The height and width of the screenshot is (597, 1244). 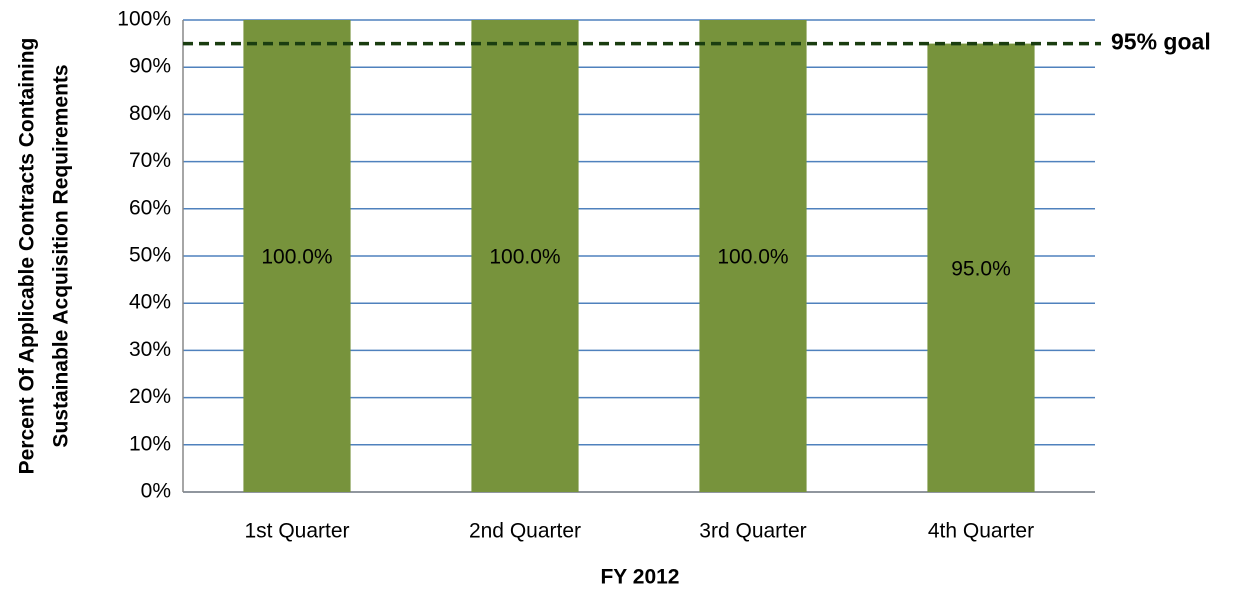 What do you see at coordinates (150, 302) in the screenshot?
I see `y-tick-label: 40%` at bounding box center [150, 302].